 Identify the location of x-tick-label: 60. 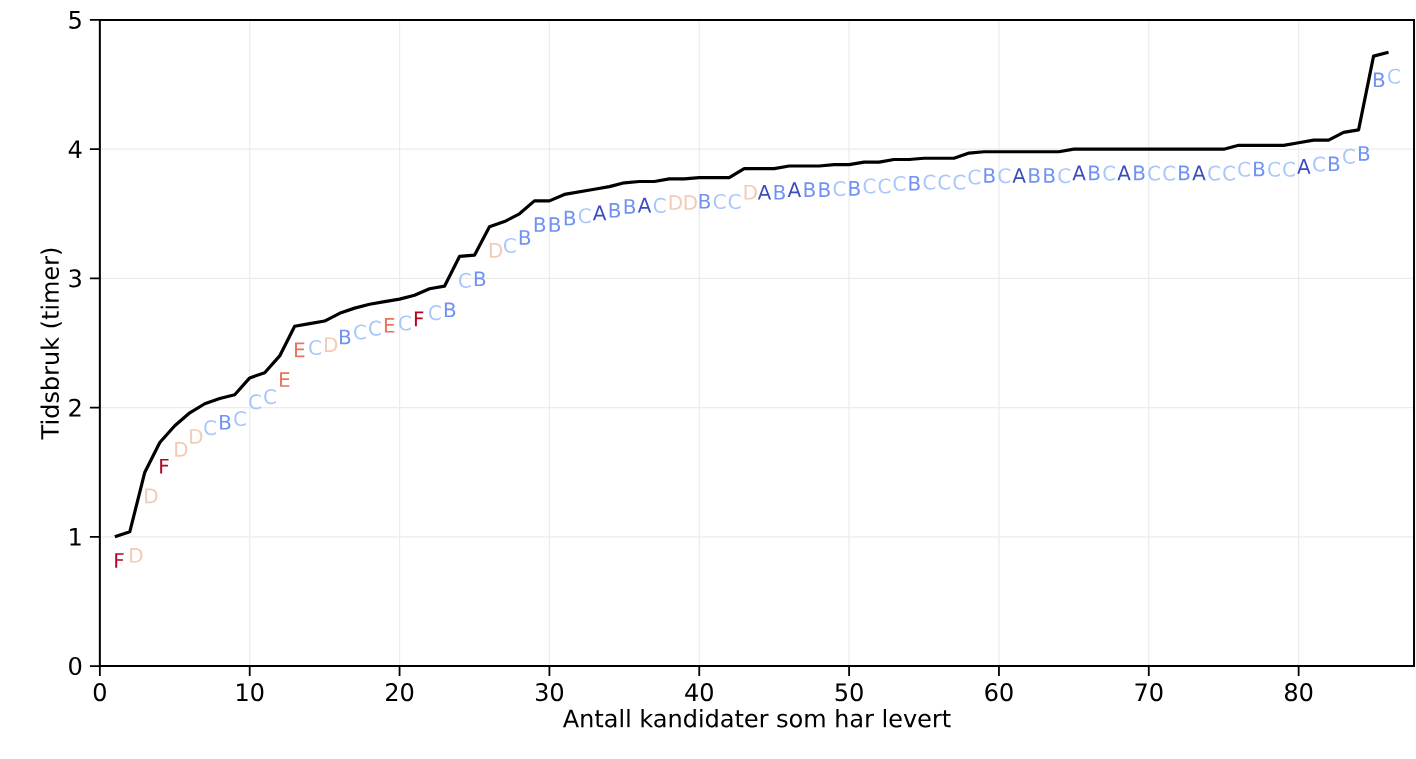
(999, 692).